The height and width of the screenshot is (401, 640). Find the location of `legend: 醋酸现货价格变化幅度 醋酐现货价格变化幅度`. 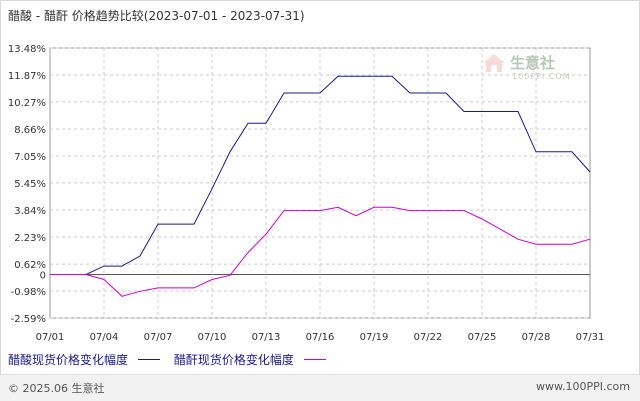

legend: 醋酸现货价格变化幅度 醋酐现货价格变化幅度 is located at coordinates (172, 359).